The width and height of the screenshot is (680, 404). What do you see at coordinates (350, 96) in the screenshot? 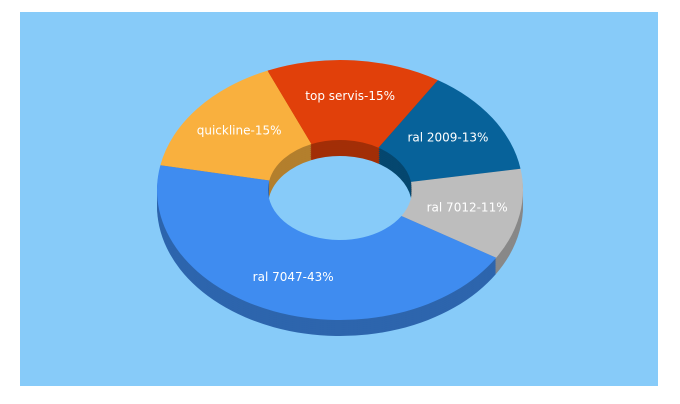
I see `slice-label: top servis-15%` at bounding box center [350, 96].